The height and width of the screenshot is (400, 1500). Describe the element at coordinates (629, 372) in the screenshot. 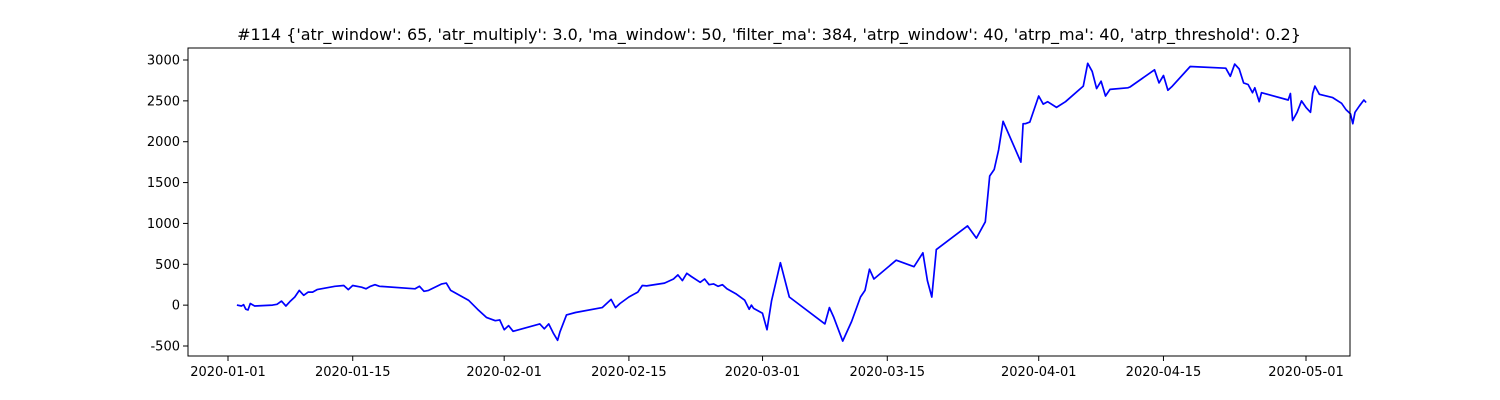

I see `x-tick-label: 2020-02-15` at that location.